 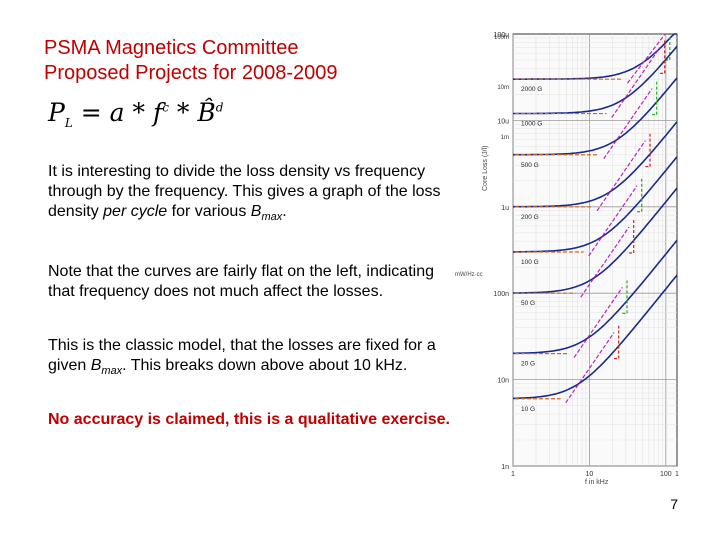 What do you see at coordinates (666, 474) in the screenshot?
I see `x-tick-label: 100` at bounding box center [666, 474].